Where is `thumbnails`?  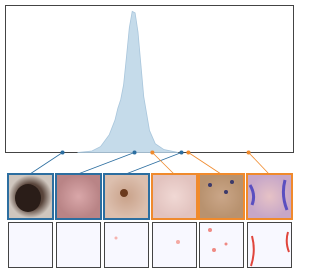 thumbnails is located at coordinates (150, 196).